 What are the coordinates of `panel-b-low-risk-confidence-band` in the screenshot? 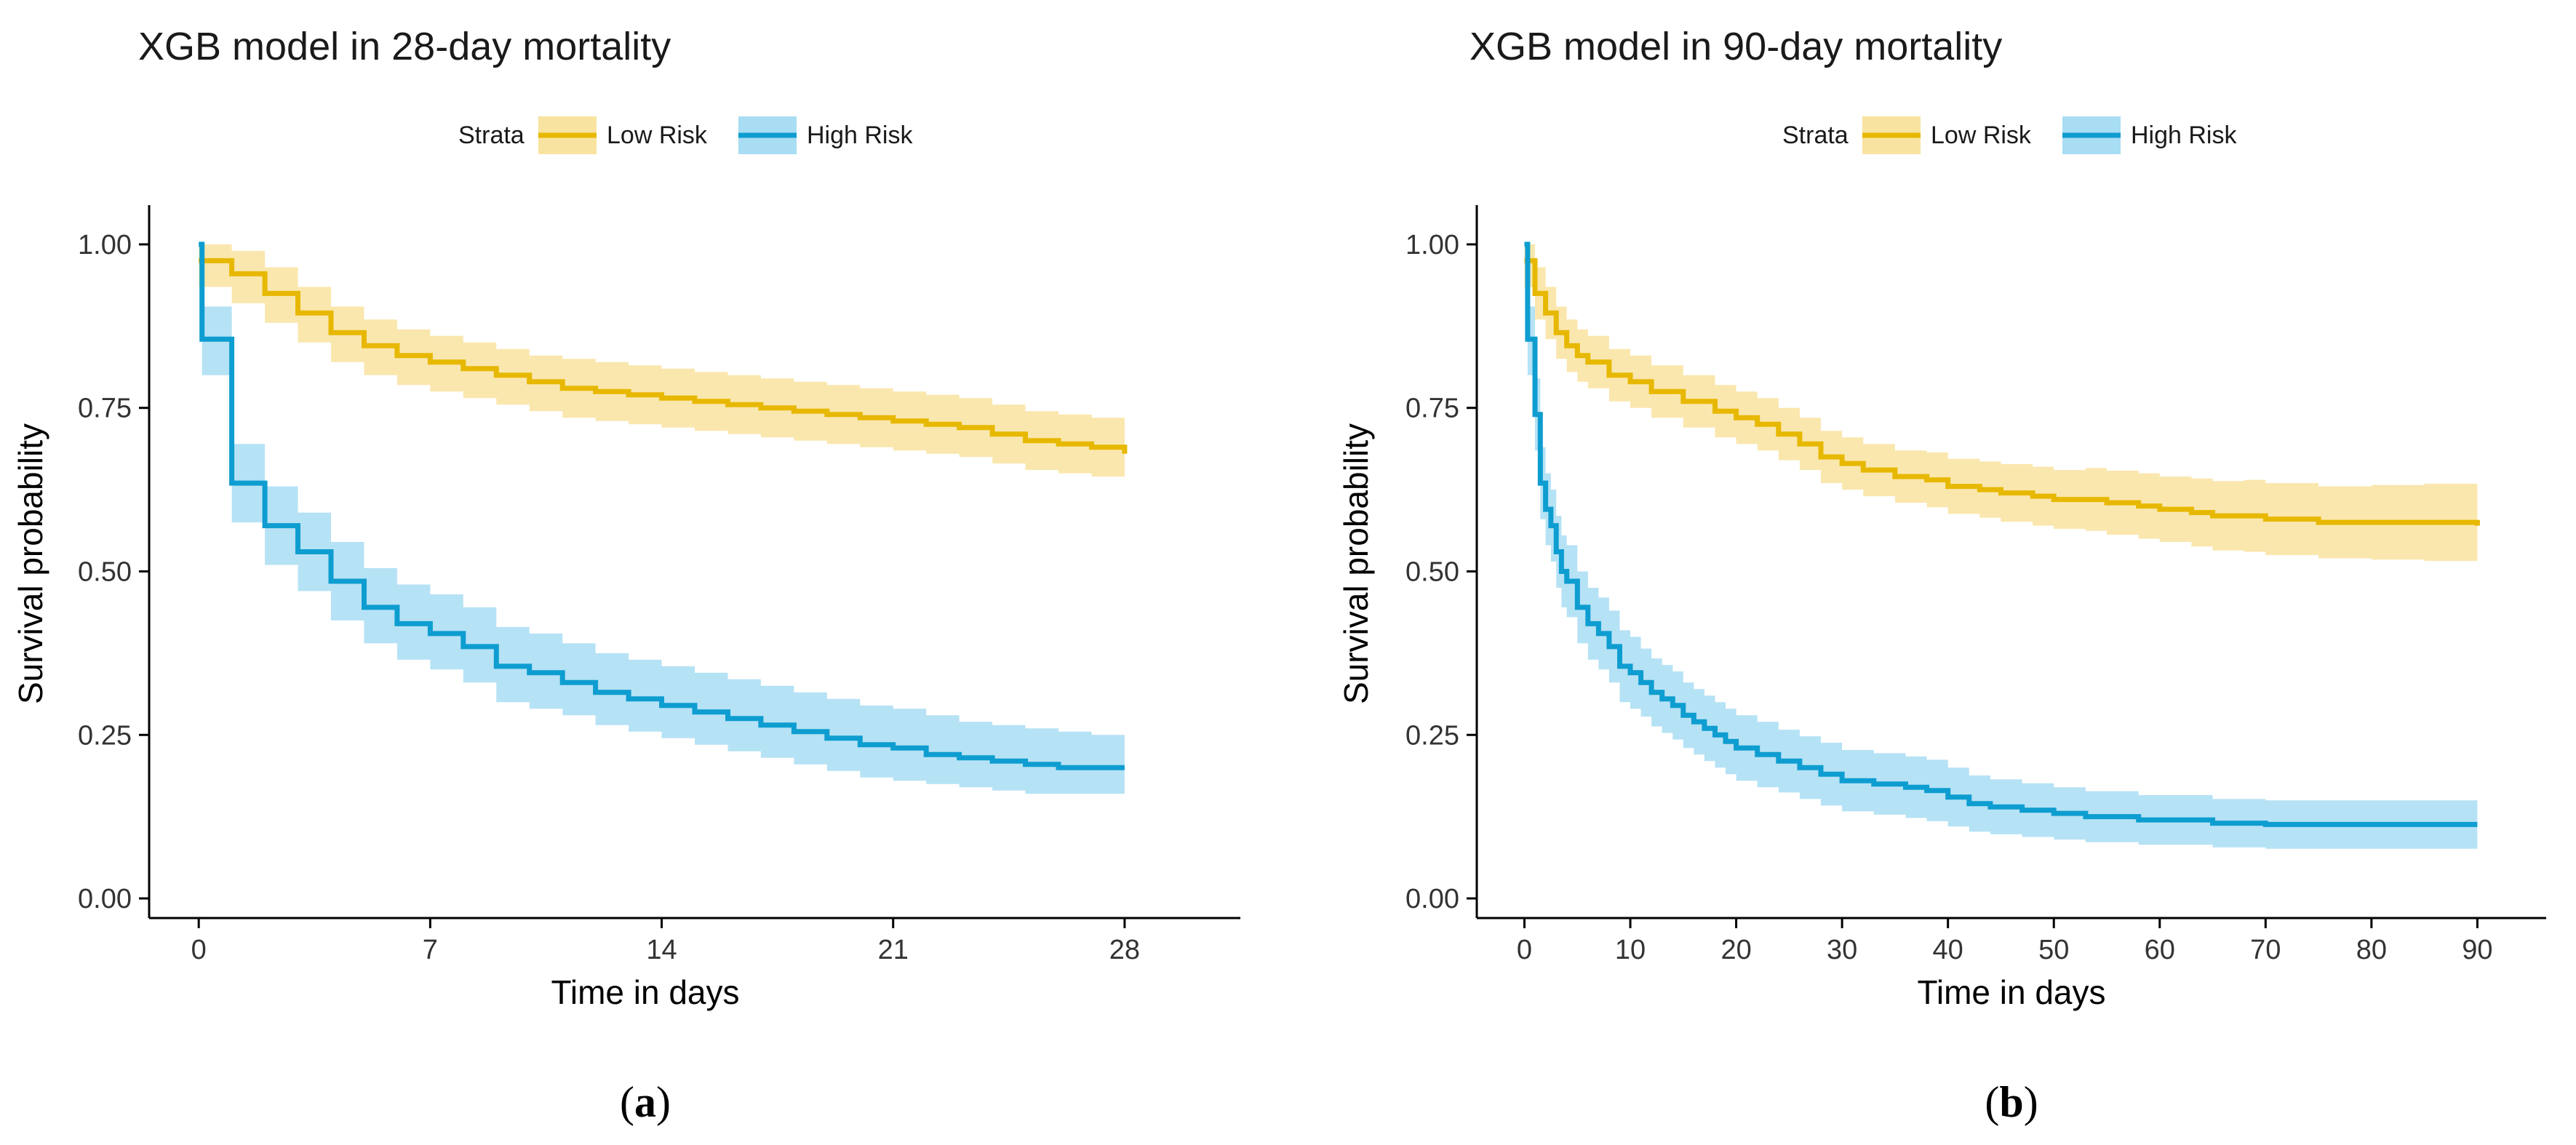 It's located at (2001, 404).